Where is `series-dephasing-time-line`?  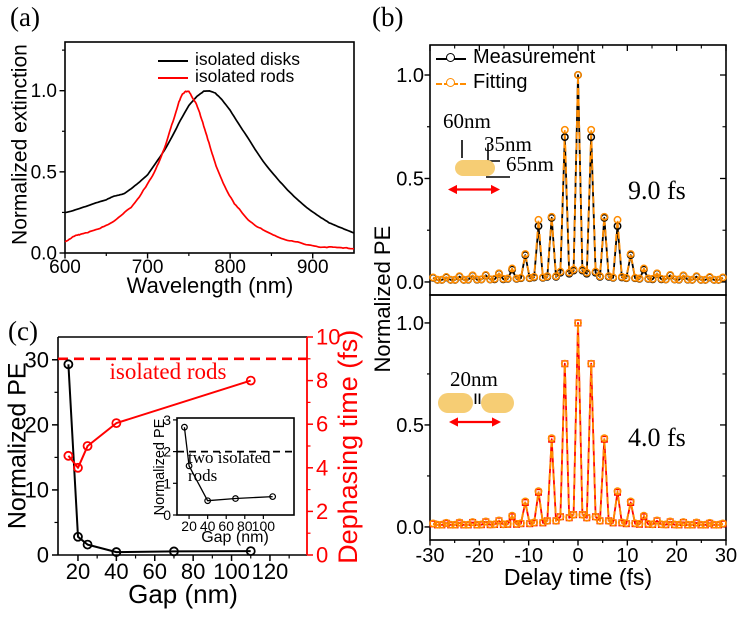
series-dephasing-time-line is located at coordinates (159, 424).